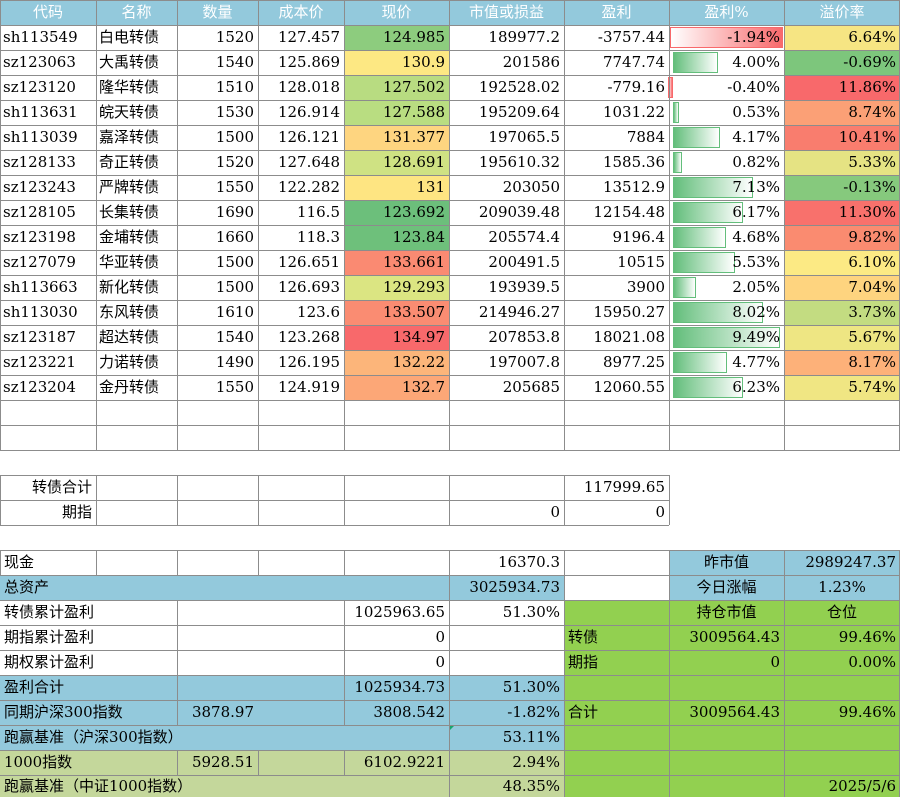 The image size is (900, 797). Describe the element at coordinates (129, 62) in the screenshot. I see `cell-name: 大禹转债` at that location.